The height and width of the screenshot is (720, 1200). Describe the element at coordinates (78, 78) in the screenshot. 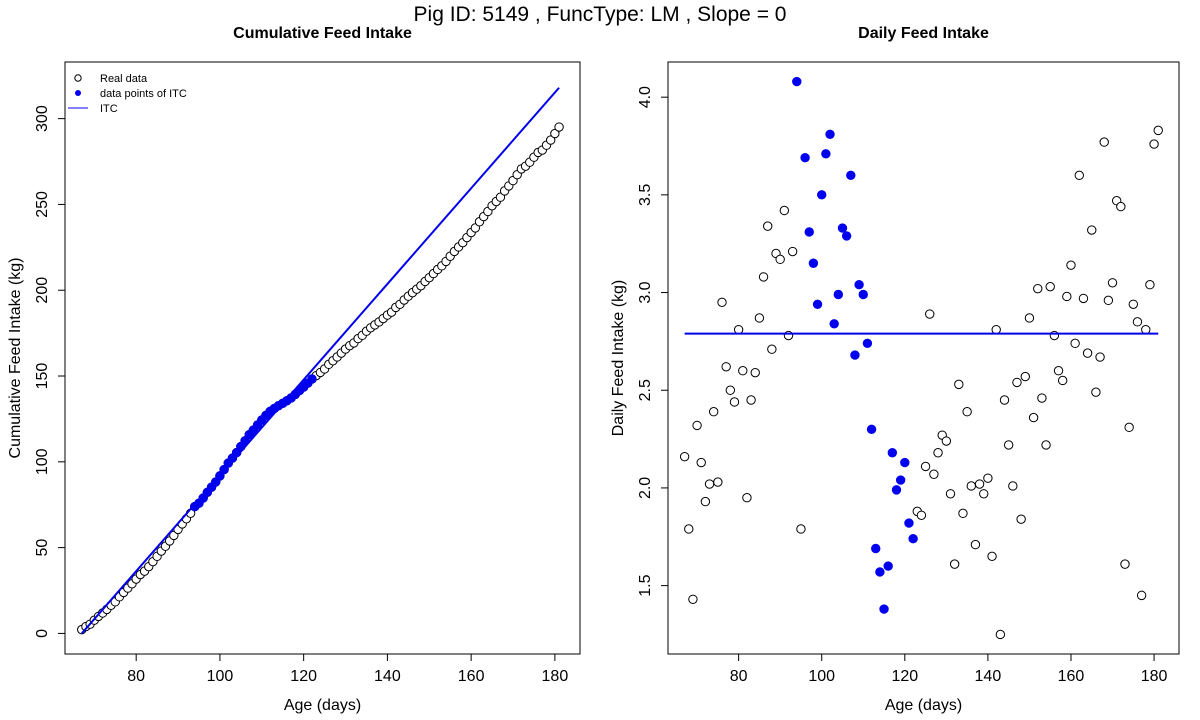

I see `legend-open-circle-icon` at that location.